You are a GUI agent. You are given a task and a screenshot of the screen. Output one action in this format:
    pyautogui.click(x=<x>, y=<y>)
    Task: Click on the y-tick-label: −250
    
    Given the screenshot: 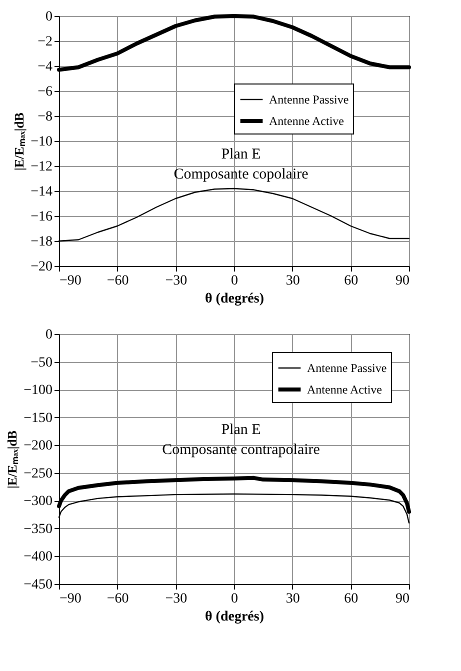 What is the action you would take?
    pyautogui.click(x=38, y=474)
    